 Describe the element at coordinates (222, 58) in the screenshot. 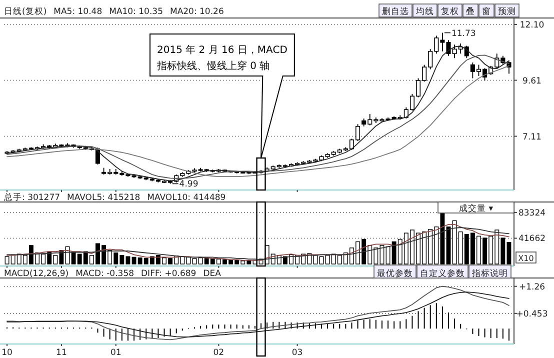

I see `annotation: 2015 年 2 月 16 日，MACD 指标快线、慢线上穿 0 轴` at that location.